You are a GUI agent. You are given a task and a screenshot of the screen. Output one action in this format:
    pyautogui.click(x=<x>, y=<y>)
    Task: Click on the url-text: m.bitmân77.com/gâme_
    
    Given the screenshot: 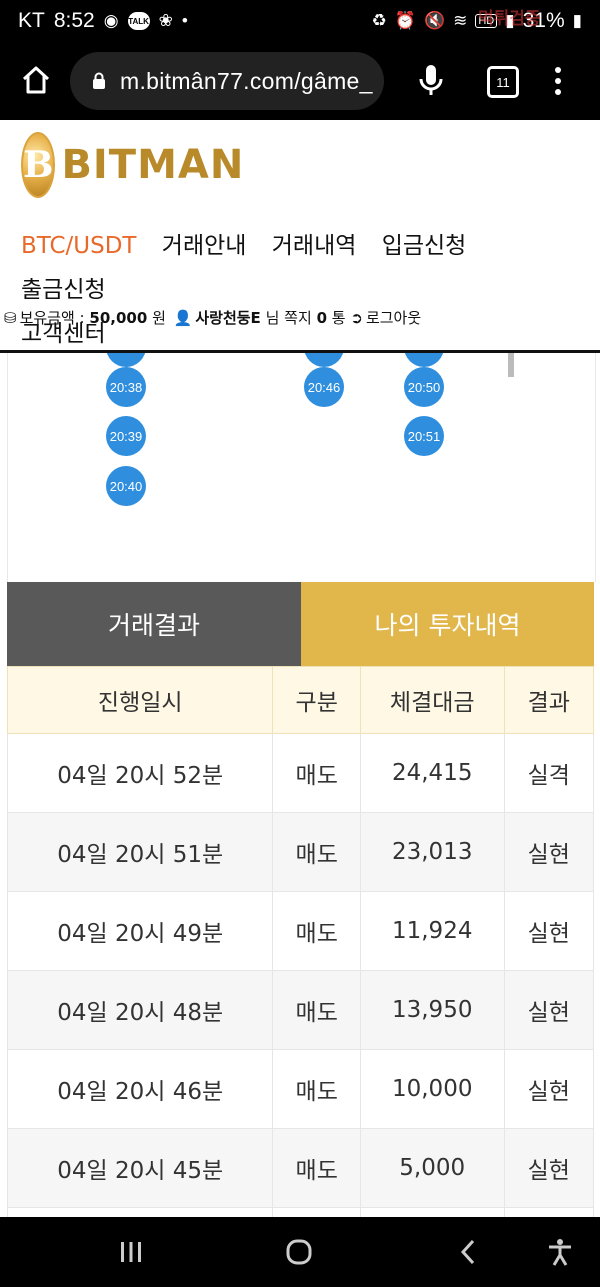 What is the action you would take?
    pyautogui.click(x=246, y=80)
    